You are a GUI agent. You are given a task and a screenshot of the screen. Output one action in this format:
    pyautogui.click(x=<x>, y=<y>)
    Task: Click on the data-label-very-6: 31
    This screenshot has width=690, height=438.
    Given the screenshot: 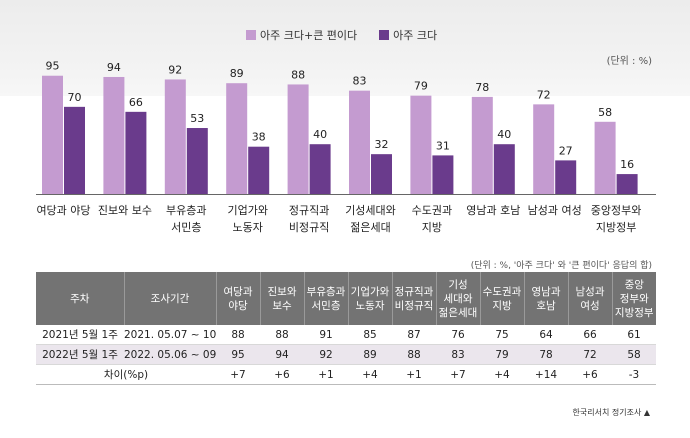 What is the action you would take?
    pyautogui.click(x=443, y=145)
    